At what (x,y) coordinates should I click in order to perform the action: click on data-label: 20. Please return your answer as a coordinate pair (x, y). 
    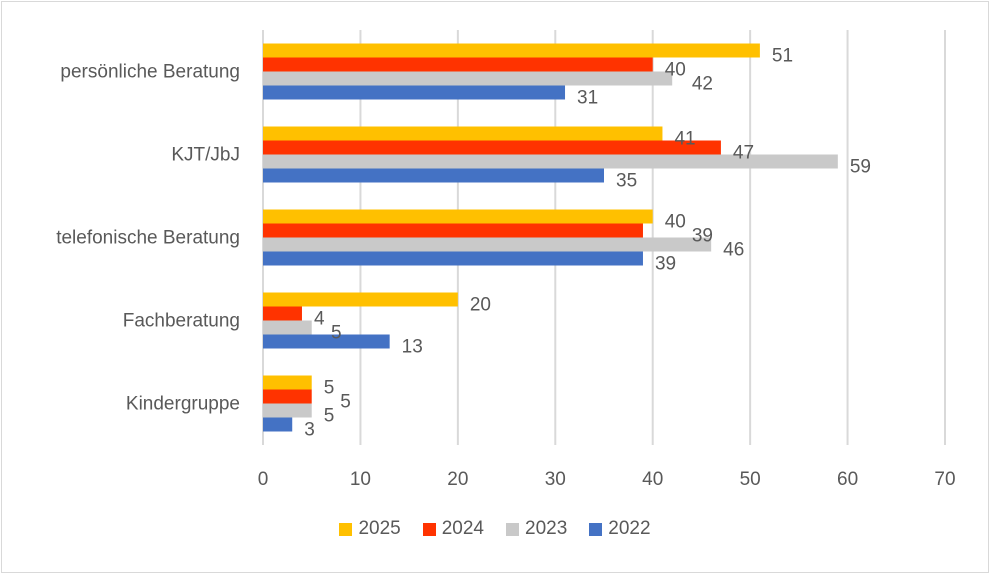
    Looking at the image, I should click on (480, 305).